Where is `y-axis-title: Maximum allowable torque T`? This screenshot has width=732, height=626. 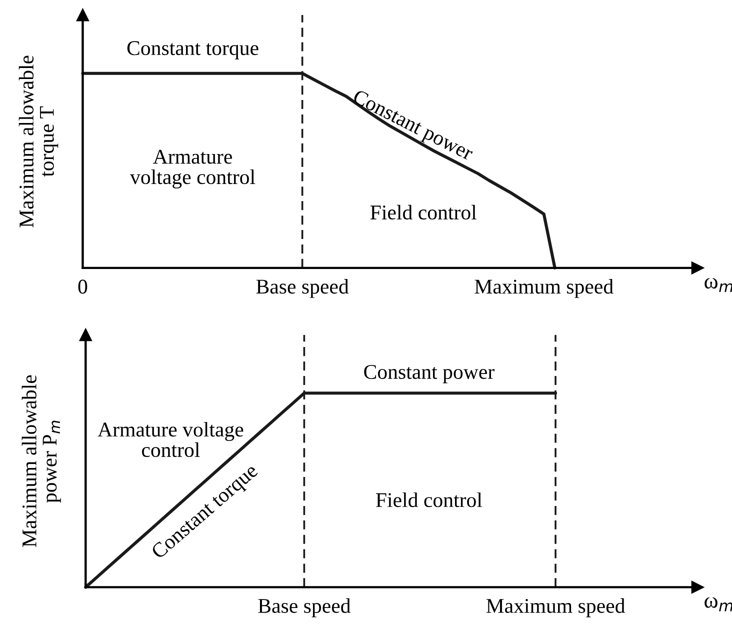 y-axis-title: Maximum allowable torque T is located at coordinates (38, 142).